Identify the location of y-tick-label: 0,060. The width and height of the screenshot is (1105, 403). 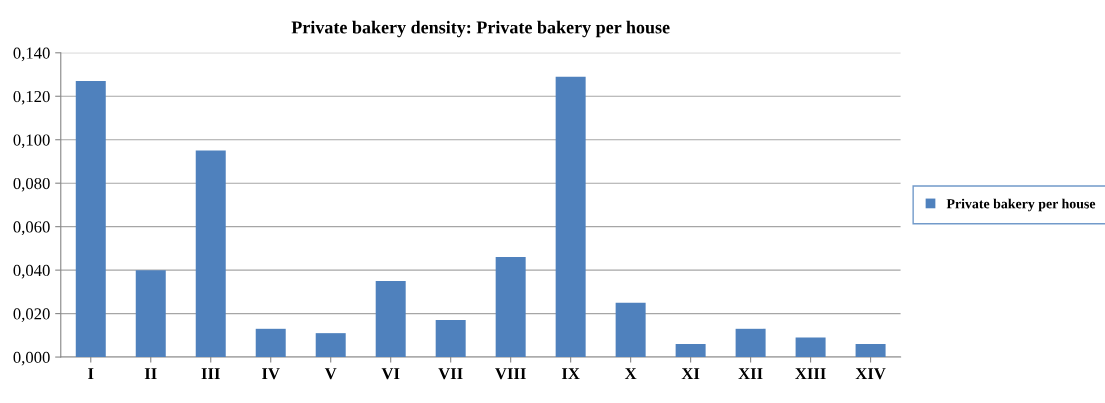
(31, 228).